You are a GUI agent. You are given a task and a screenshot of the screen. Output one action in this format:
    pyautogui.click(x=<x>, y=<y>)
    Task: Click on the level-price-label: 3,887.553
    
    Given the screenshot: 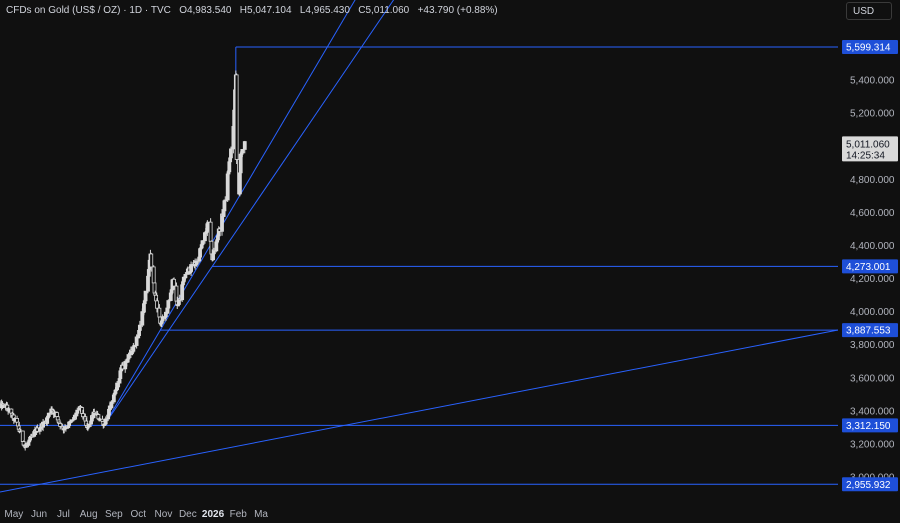 What is the action you would take?
    pyautogui.click(x=868, y=331)
    